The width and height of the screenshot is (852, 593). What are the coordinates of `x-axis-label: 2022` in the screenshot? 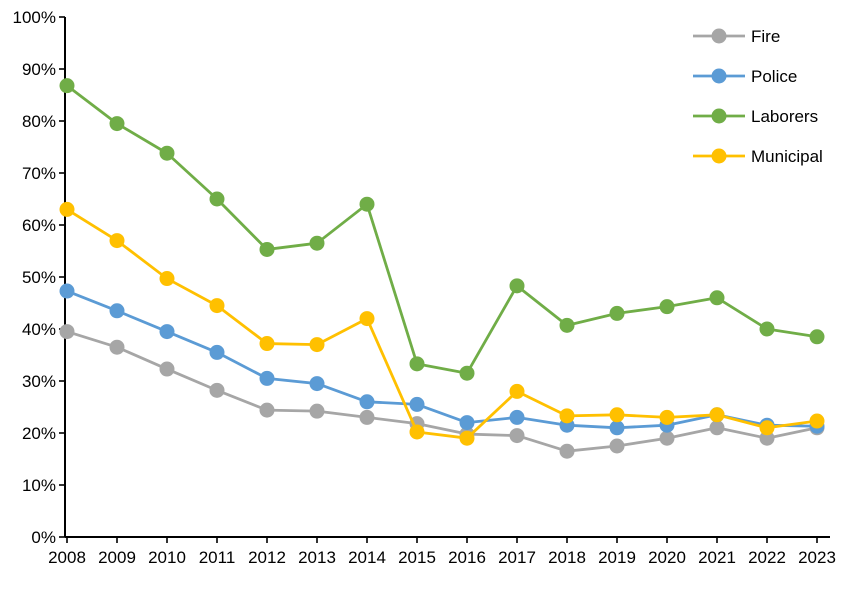 It's located at (767, 557).